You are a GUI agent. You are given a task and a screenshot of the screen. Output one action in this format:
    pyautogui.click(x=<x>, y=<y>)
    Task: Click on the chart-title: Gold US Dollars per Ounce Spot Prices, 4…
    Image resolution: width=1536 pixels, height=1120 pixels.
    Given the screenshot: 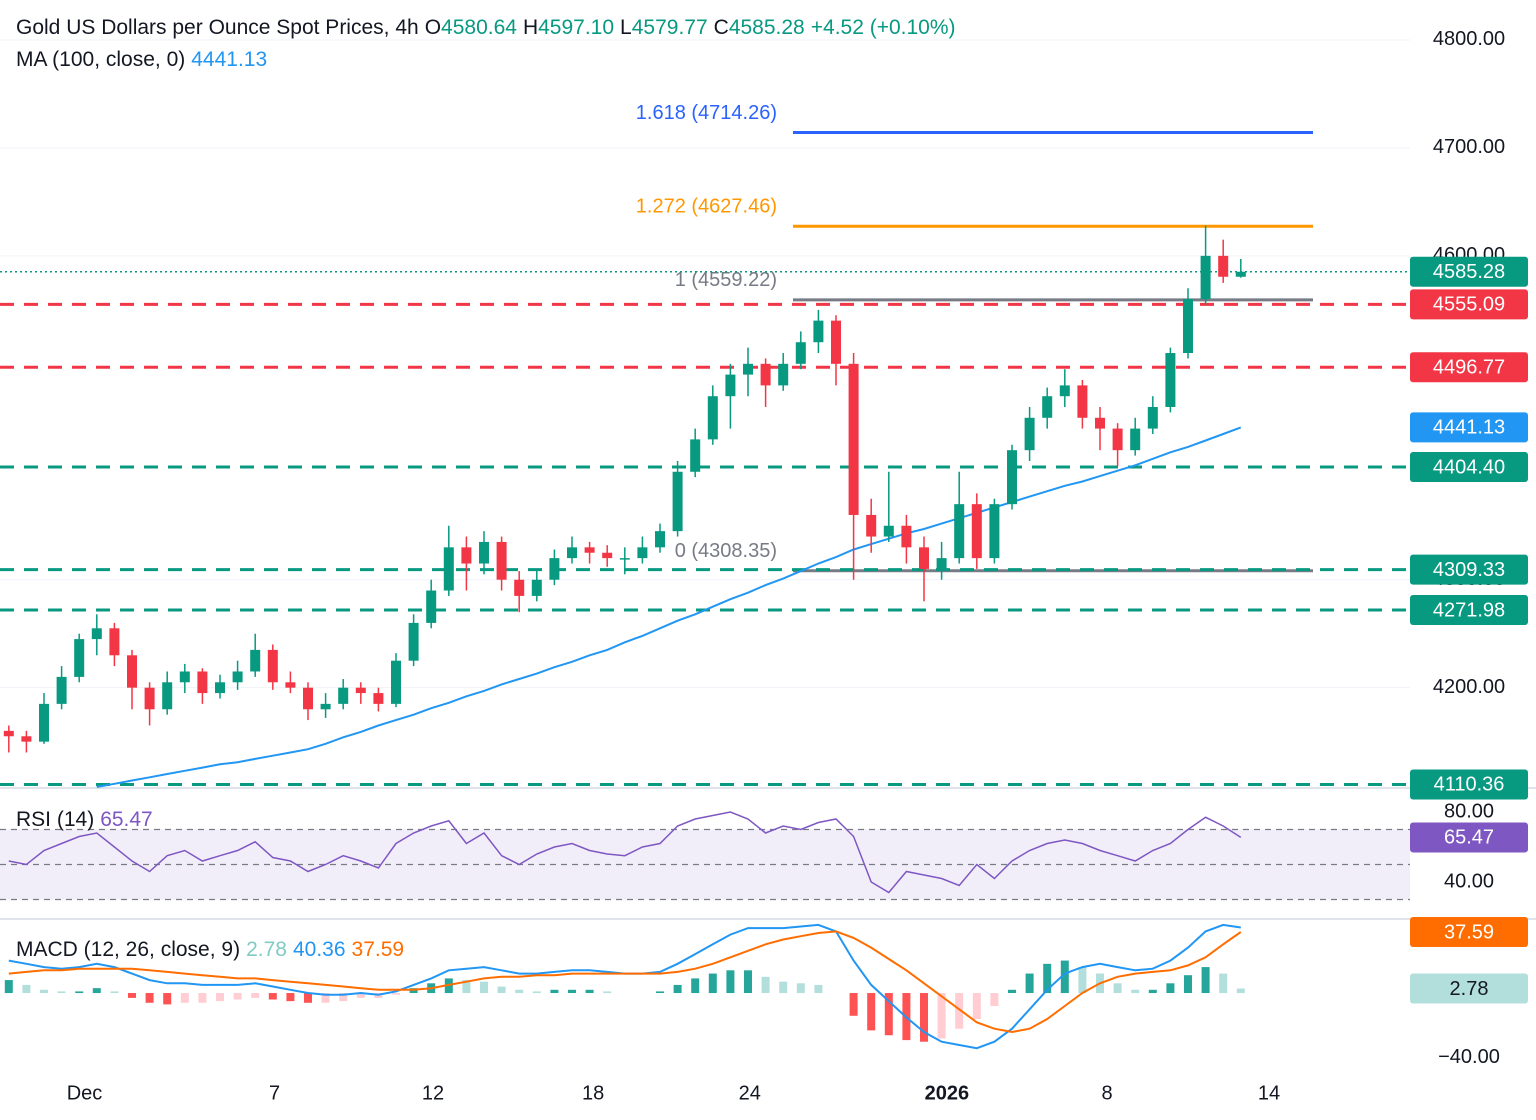 What is the action you would take?
    pyautogui.click(x=217, y=27)
    